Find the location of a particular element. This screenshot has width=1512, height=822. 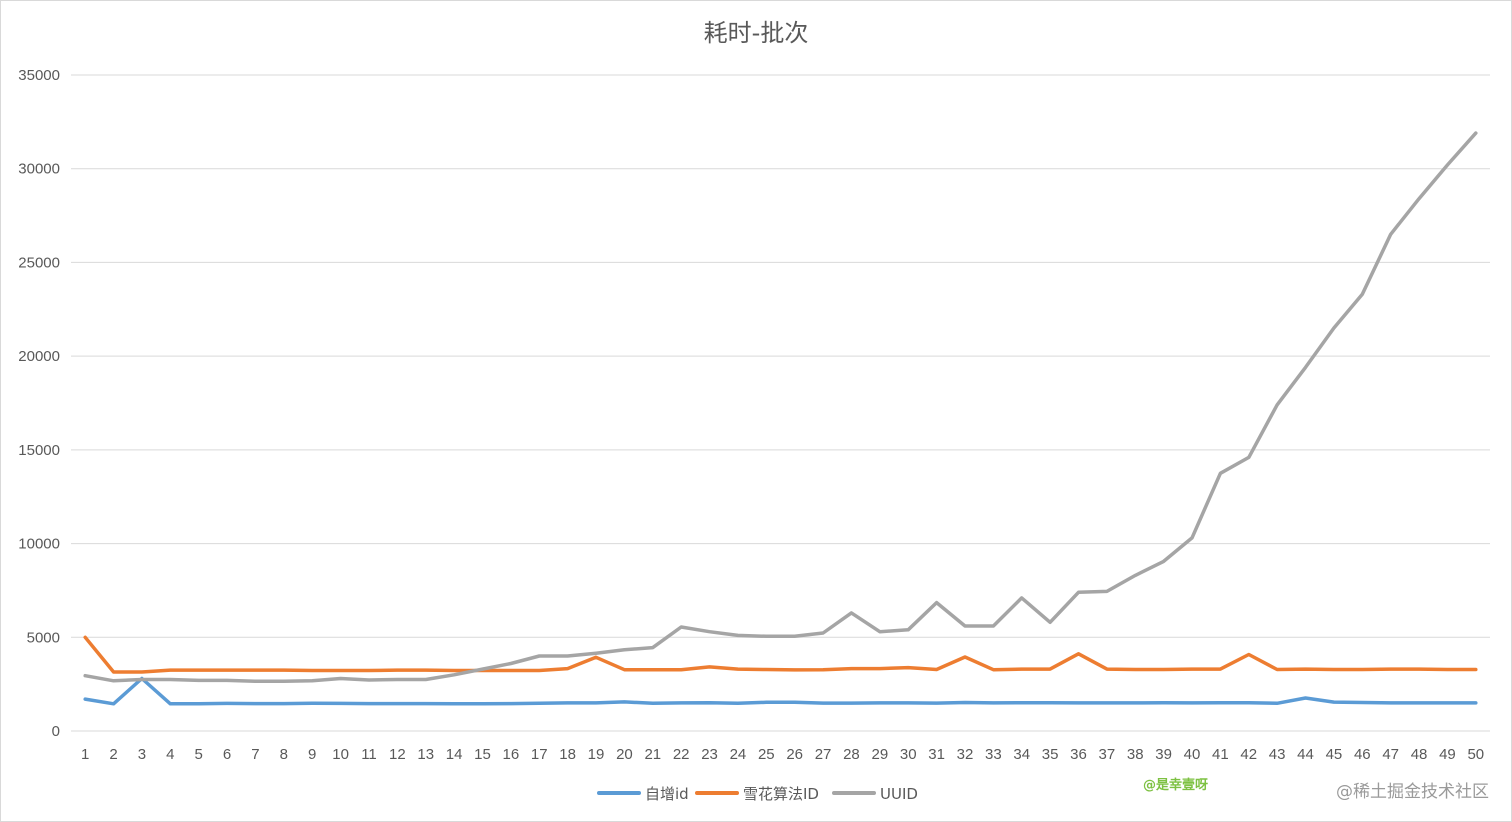

x-tick-label: 26 is located at coordinates (794, 754).